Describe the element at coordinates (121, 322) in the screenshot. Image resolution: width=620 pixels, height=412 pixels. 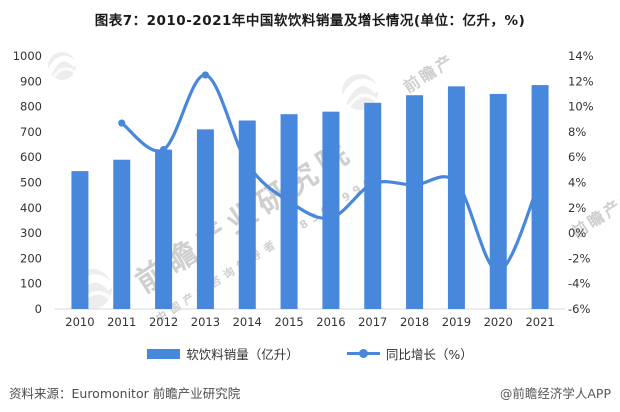
I see `x-axis-tick-label: 2011` at that location.